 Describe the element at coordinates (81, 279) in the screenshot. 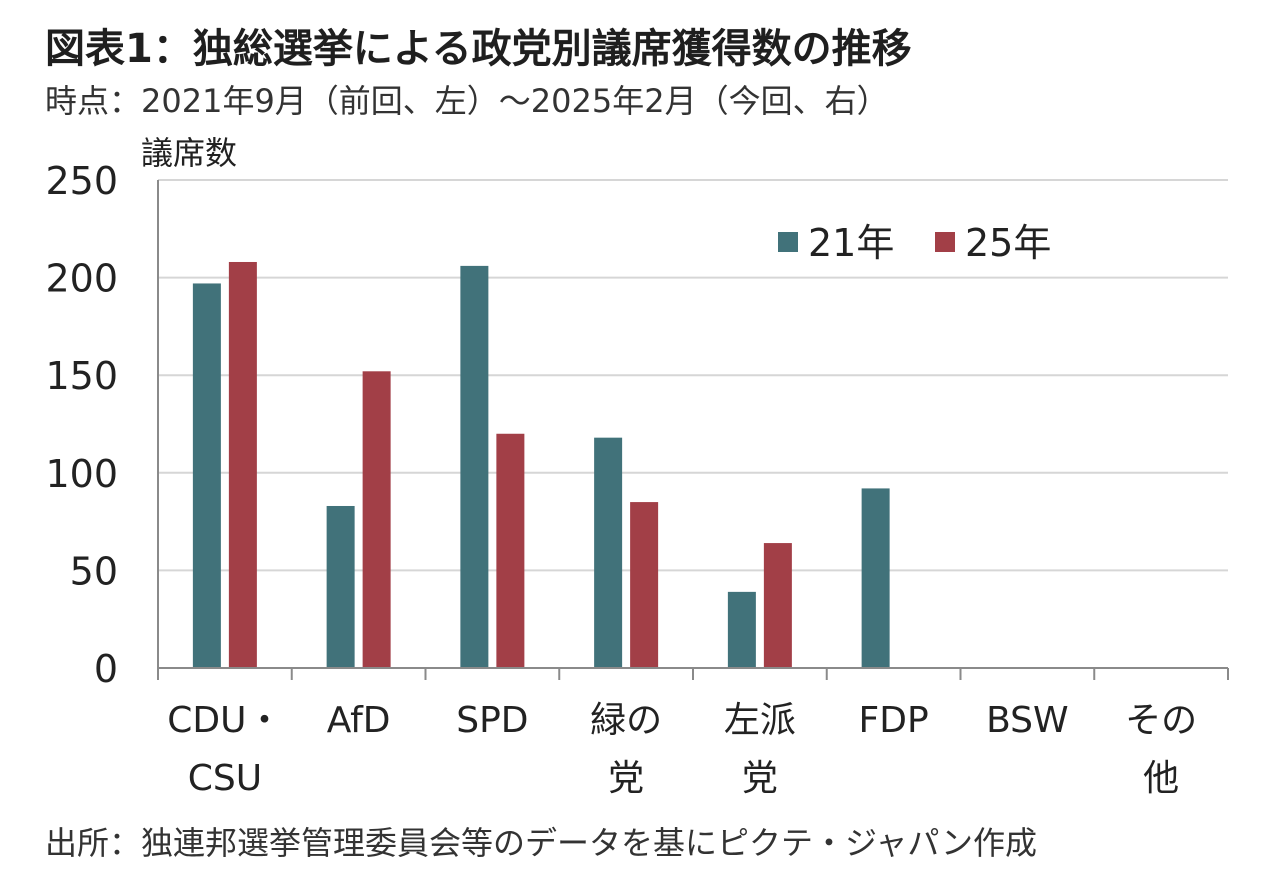

I see `y-tick-label: 200` at that location.